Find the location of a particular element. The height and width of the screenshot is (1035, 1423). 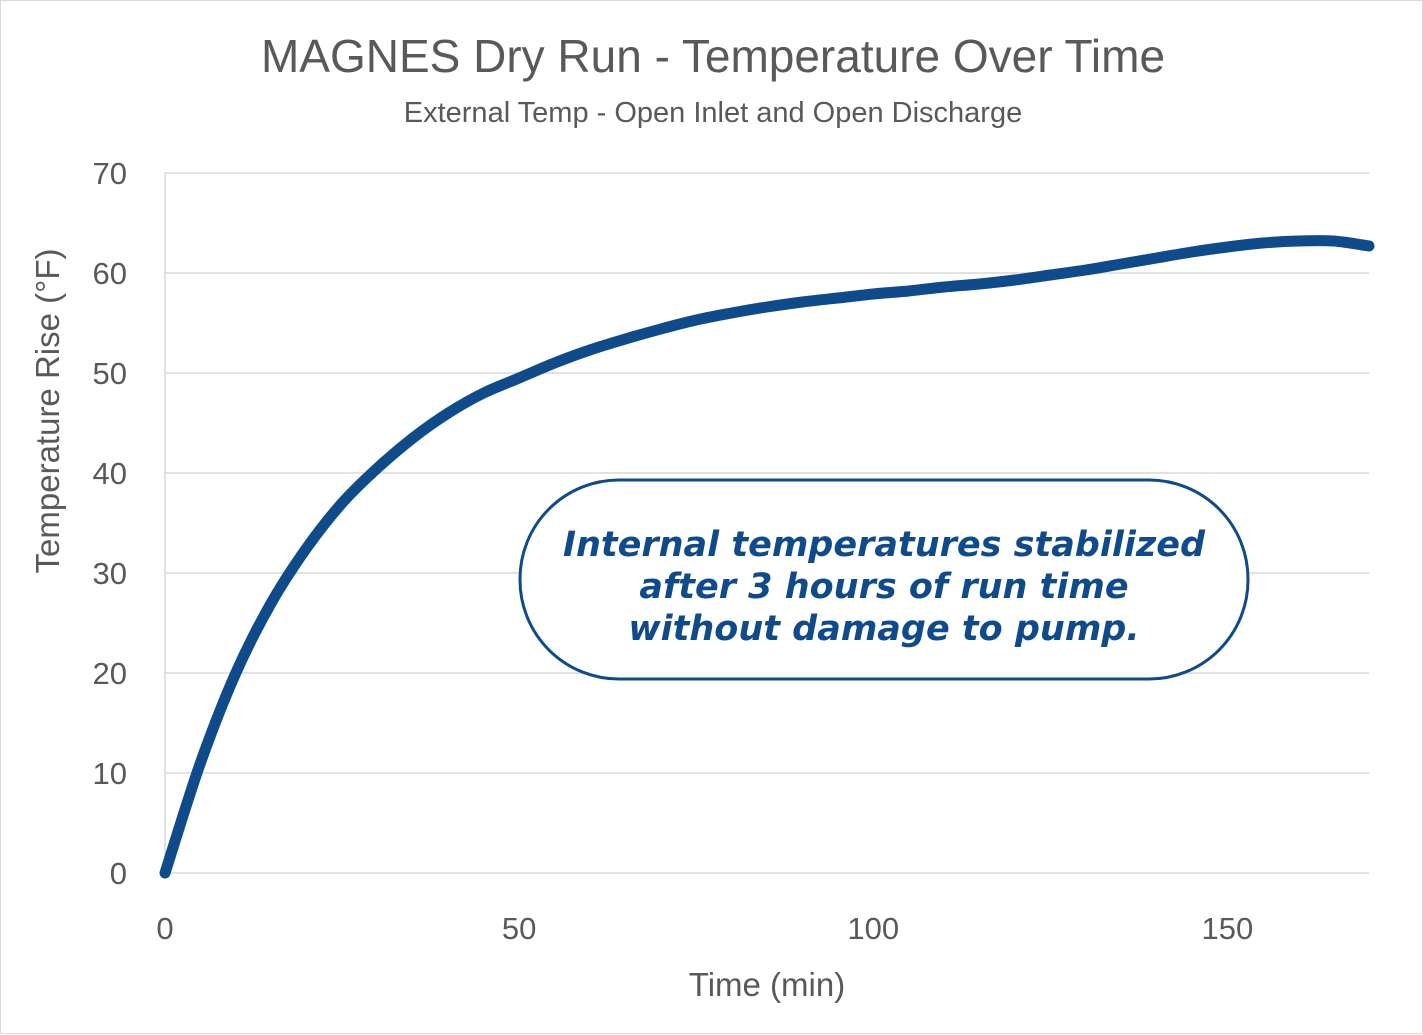

x-tick-label: 50 is located at coordinates (519, 928).